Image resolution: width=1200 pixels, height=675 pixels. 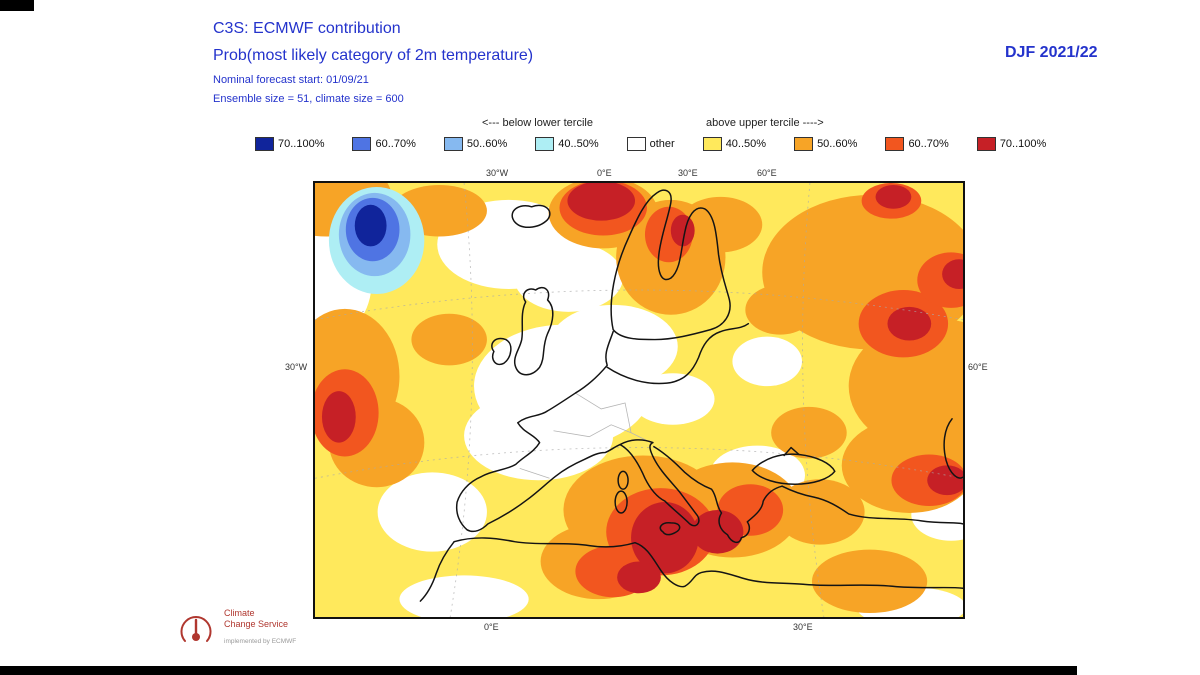 I want to click on ensemble-info-text: Ensemble size = 51, climate size = 600, so click(x=308, y=99).